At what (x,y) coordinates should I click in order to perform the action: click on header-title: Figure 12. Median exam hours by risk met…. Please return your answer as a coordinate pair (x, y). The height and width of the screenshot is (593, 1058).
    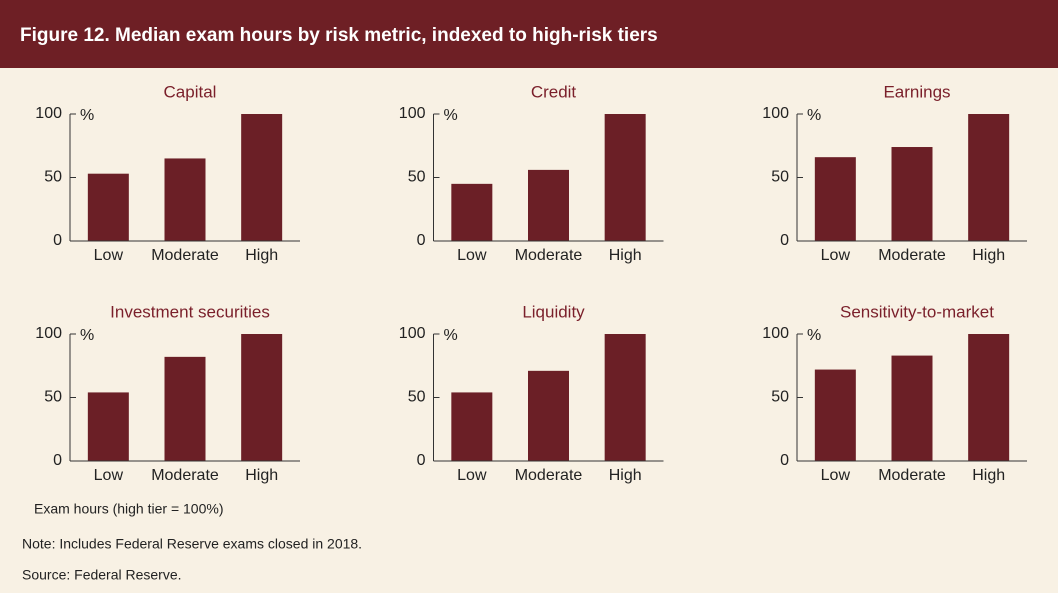
    Looking at the image, I should click on (339, 35).